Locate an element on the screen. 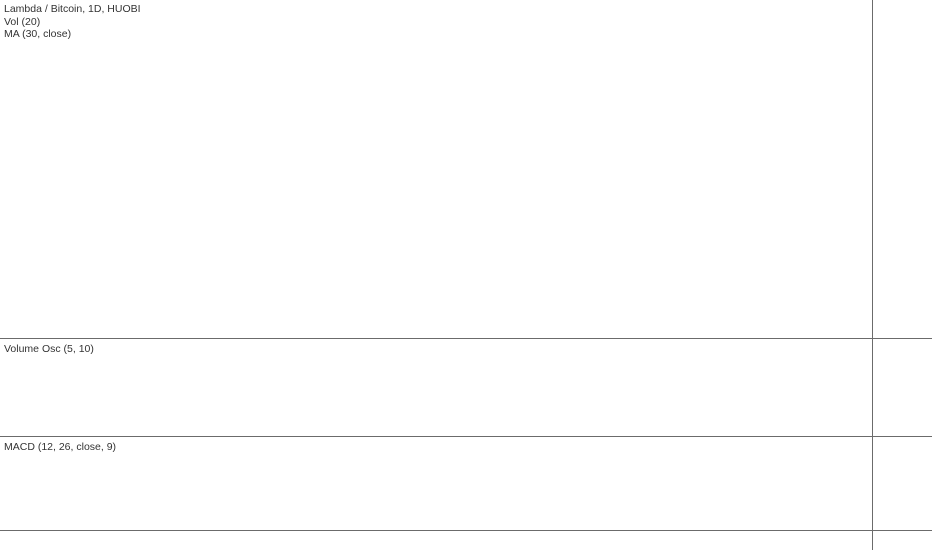 The image size is (932, 550). ma-legend: MA (30, close) is located at coordinates (37, 34).